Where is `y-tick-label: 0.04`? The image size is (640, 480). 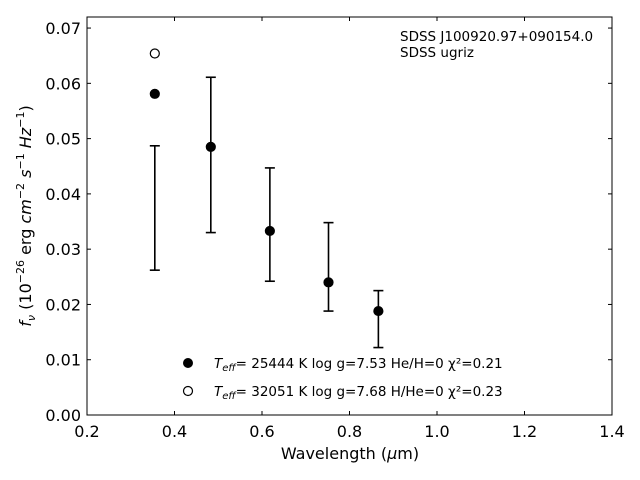 y-tick-label: 0.04 is located at coordinates (63, 194).